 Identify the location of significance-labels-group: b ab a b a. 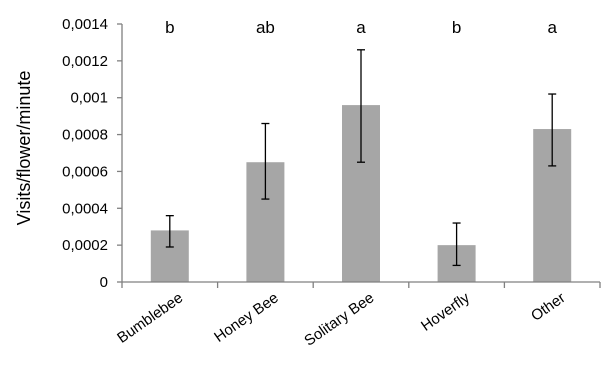
(361, 27).